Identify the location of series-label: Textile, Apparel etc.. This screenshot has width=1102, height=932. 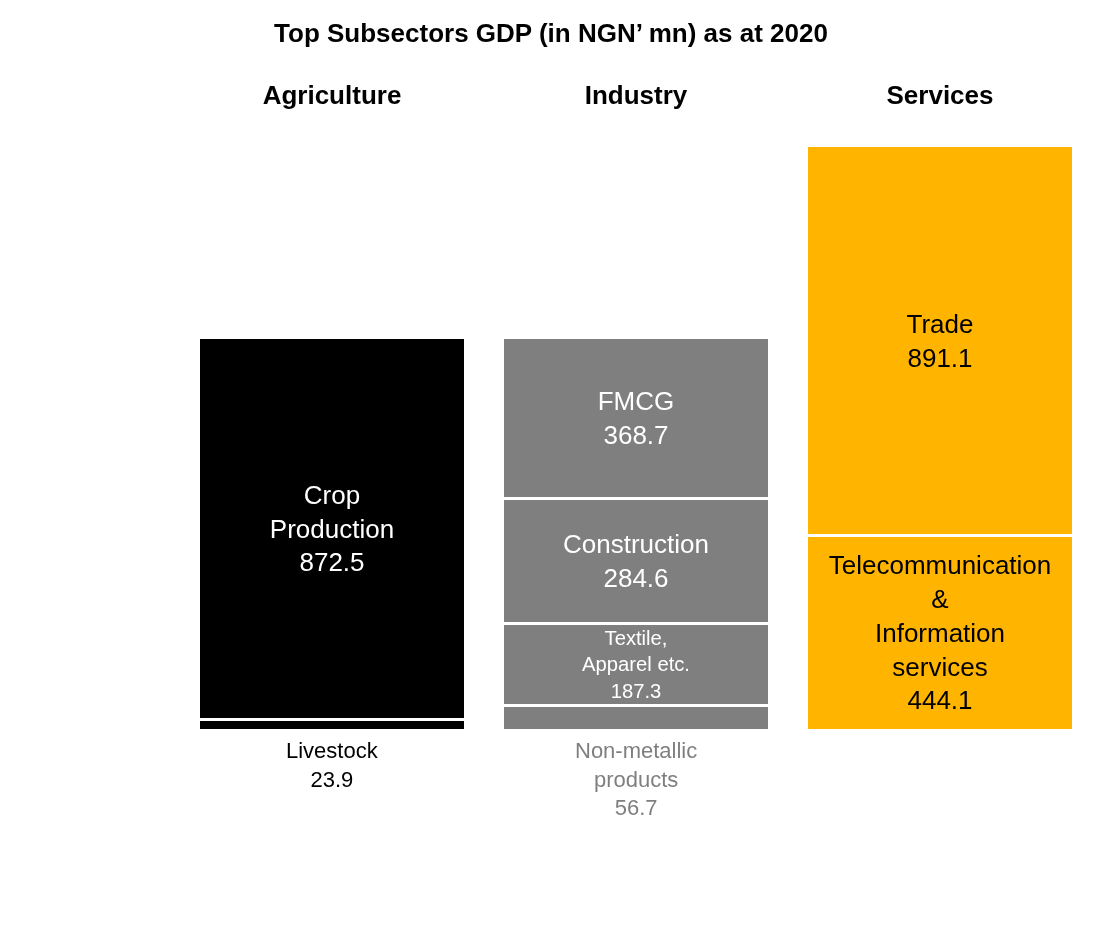
(636, 651).